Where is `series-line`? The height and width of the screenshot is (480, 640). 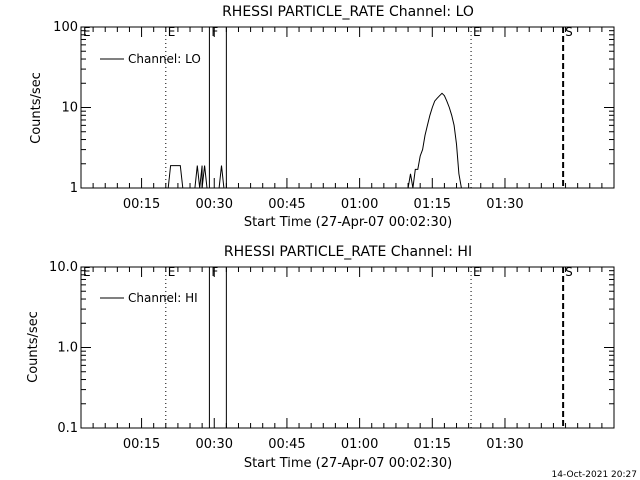 series-line is located at coordinates (314, 140).